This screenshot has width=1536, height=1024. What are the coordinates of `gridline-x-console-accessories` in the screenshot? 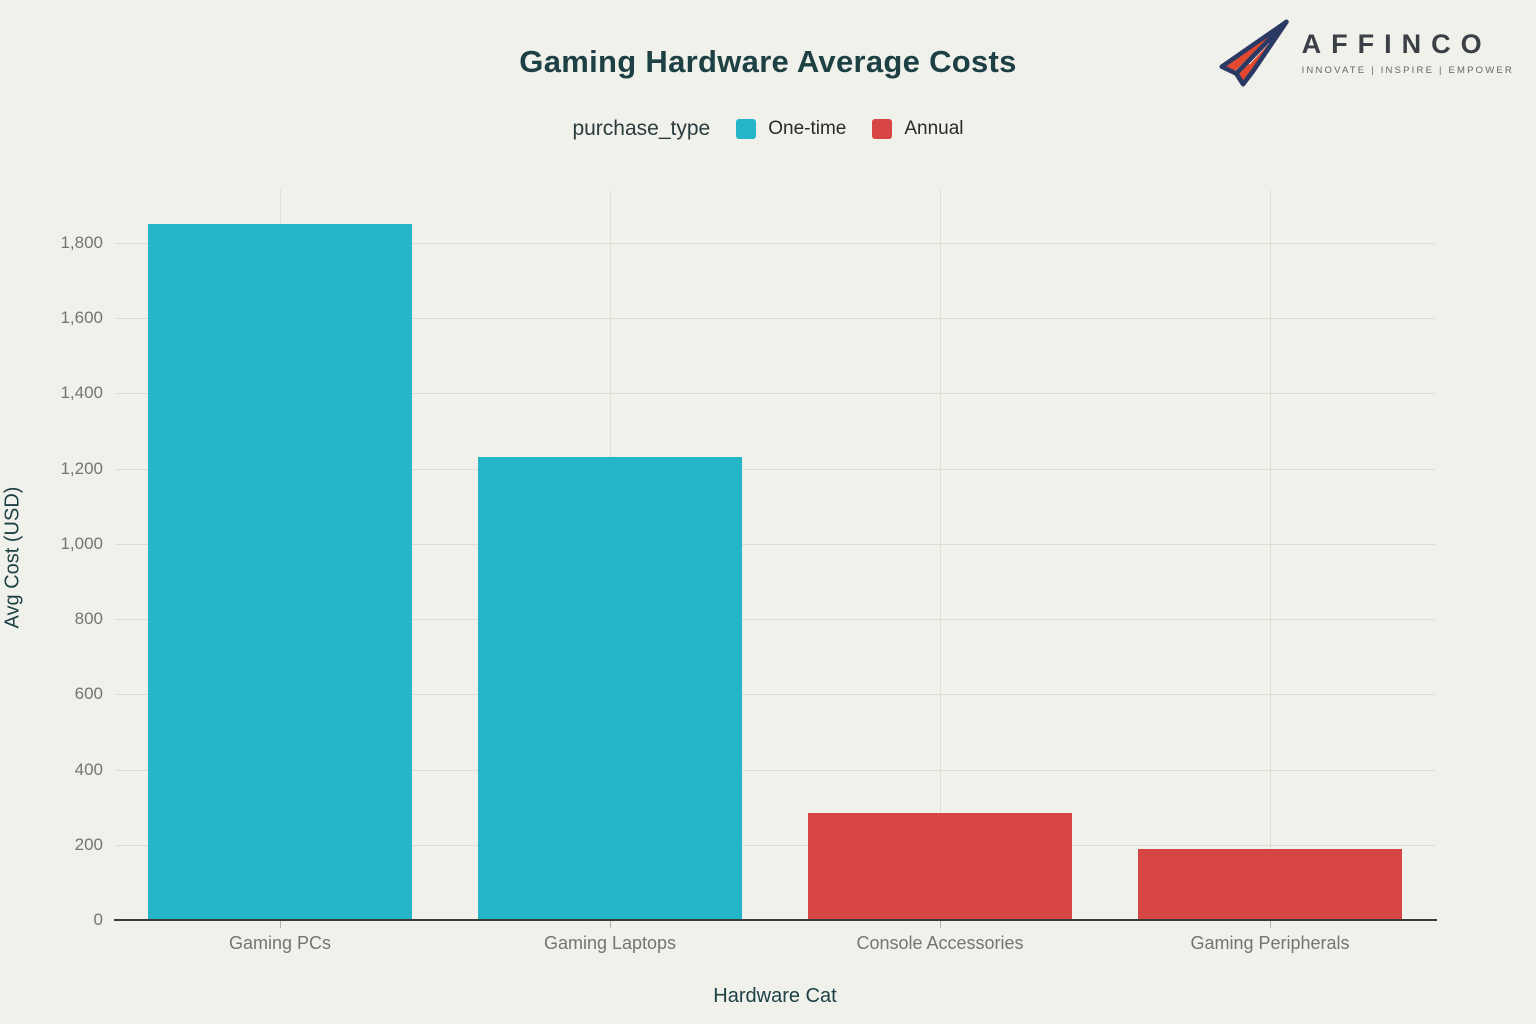 It's located at (940, 555).